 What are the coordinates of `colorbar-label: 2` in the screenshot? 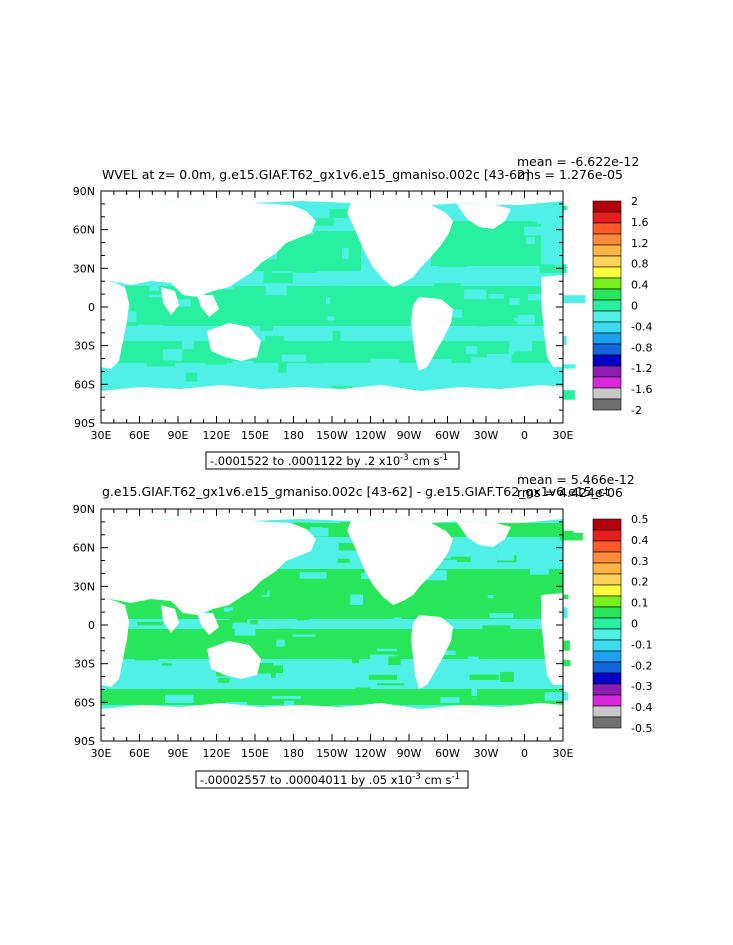 It's located at (634, 201).